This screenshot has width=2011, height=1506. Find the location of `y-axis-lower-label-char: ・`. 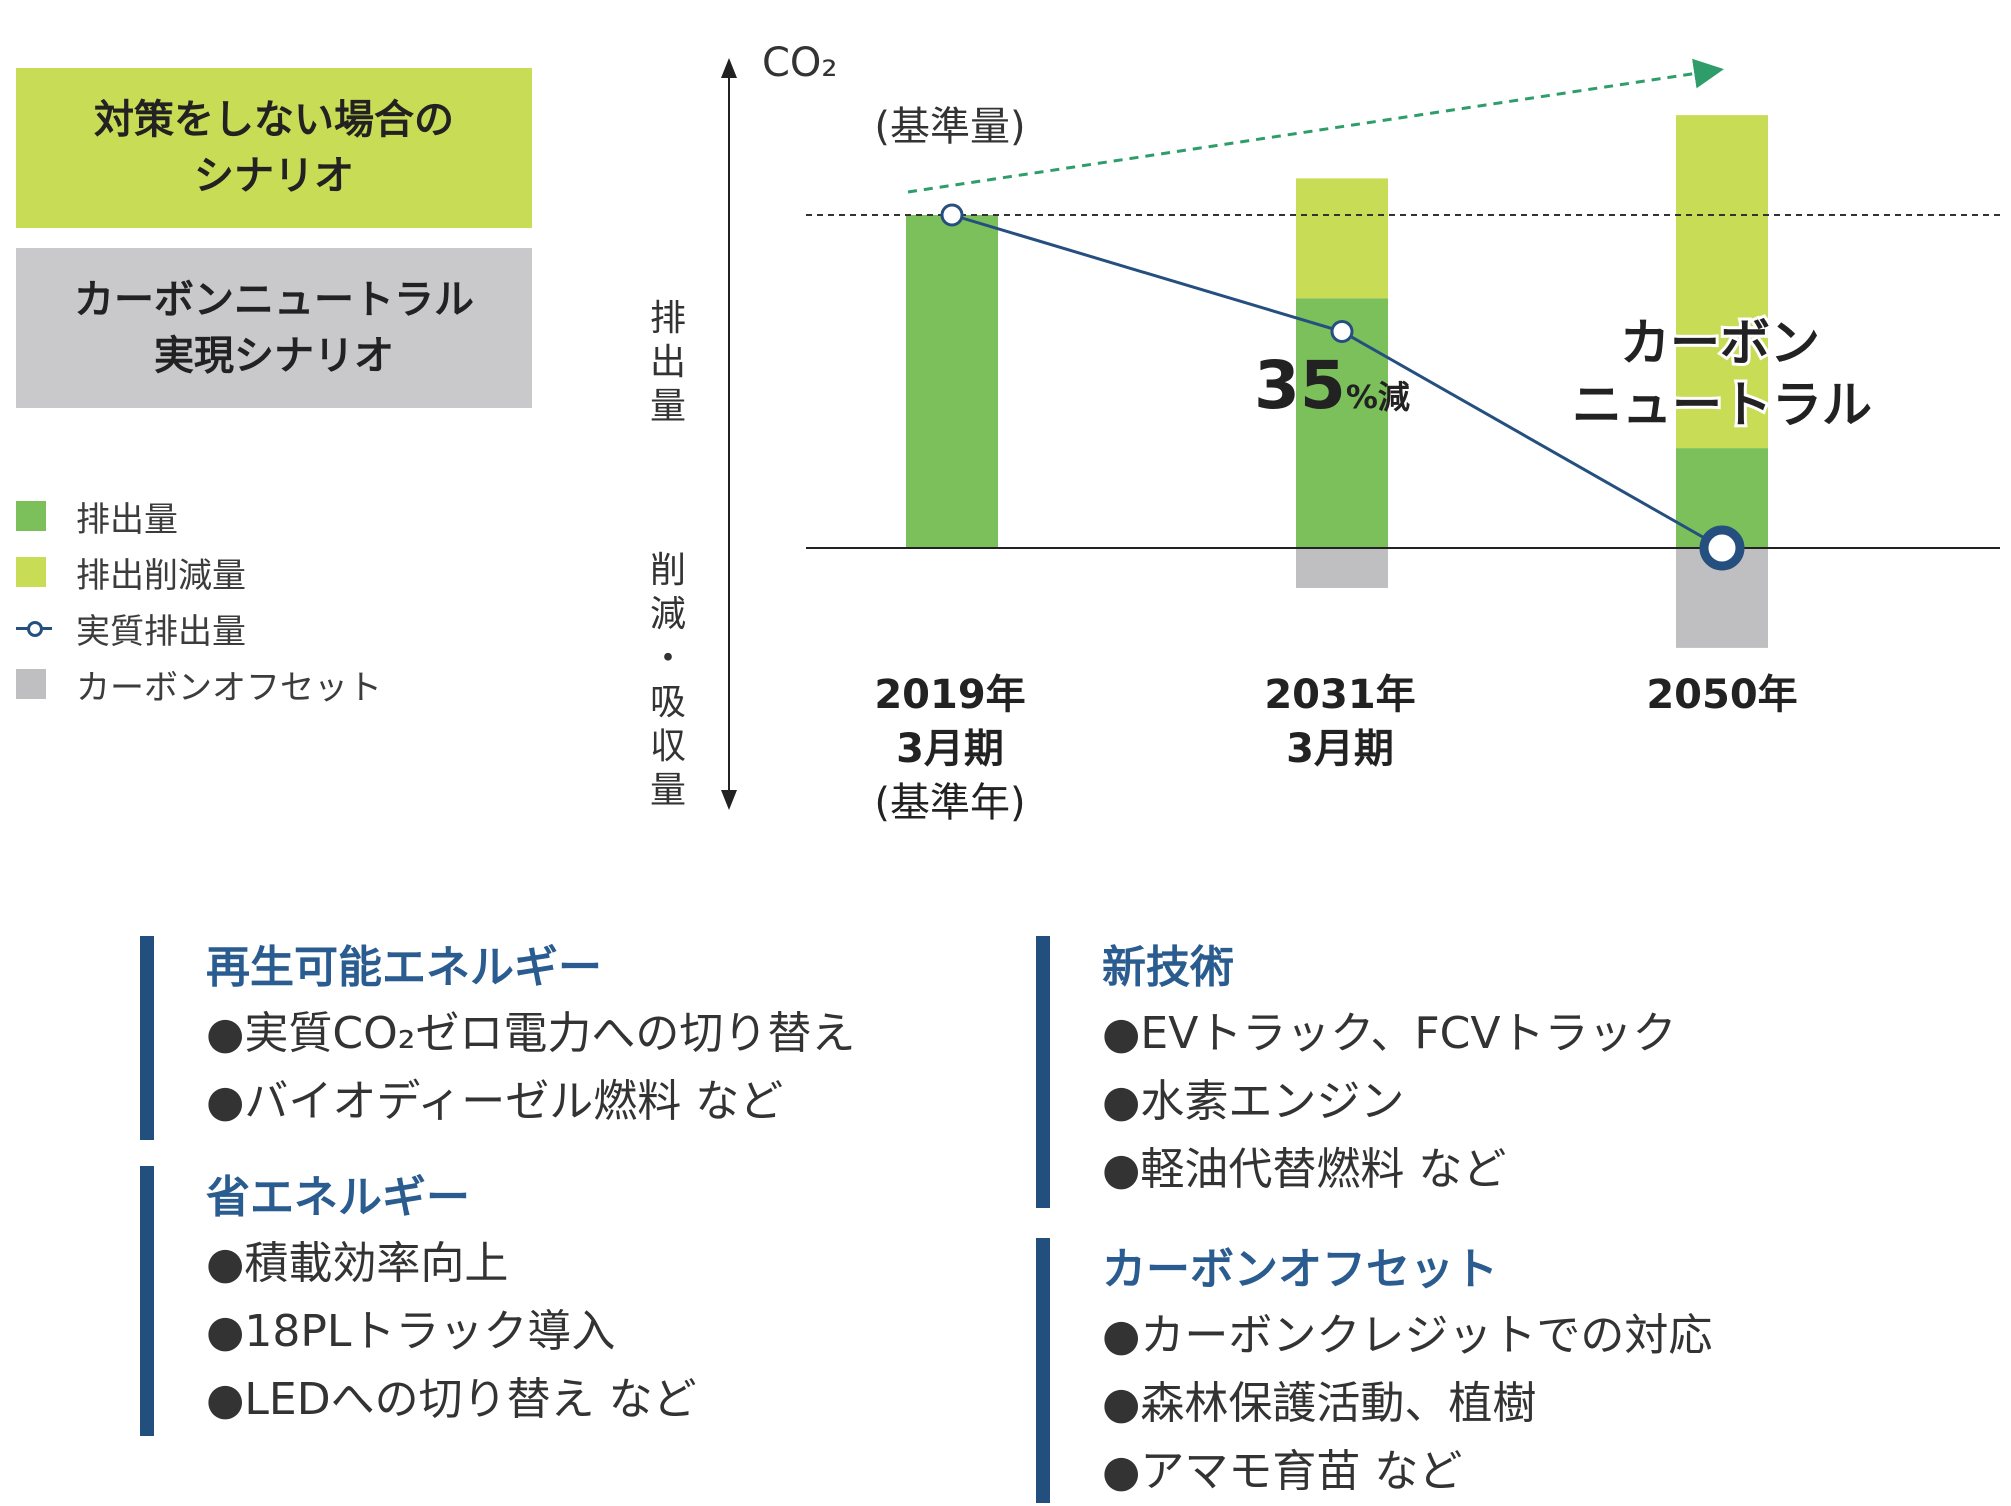

y-axis-lower-label-char: ・ is located at coordinates (668, 658).